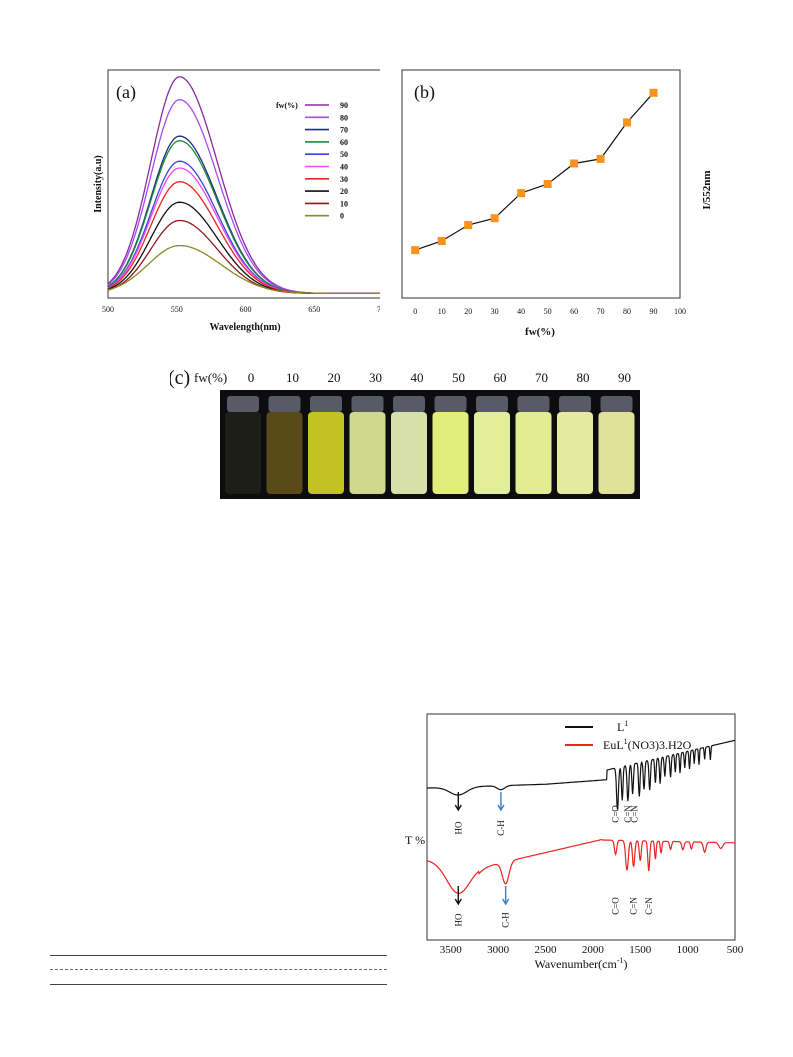  Describe the element at coordinates (680, 311) in the screenshot. I see `x-tick-b-100: 100` at that location.